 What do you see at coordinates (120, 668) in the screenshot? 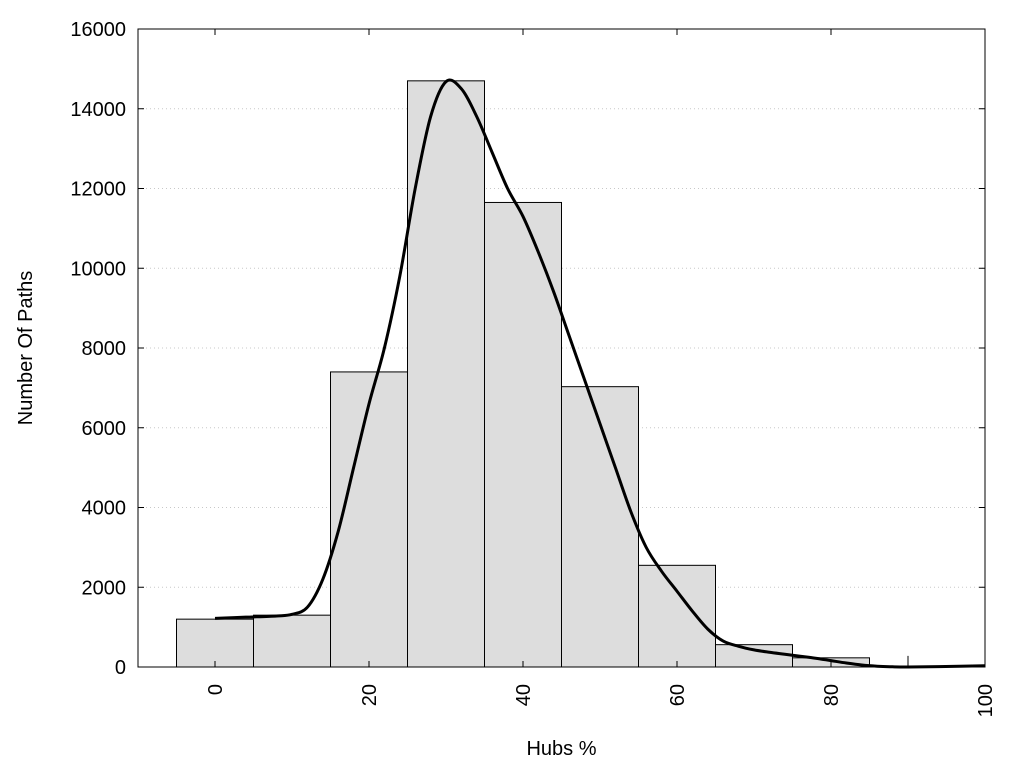
I see `y-tick-label: 0` at bounding box center [120, 668].